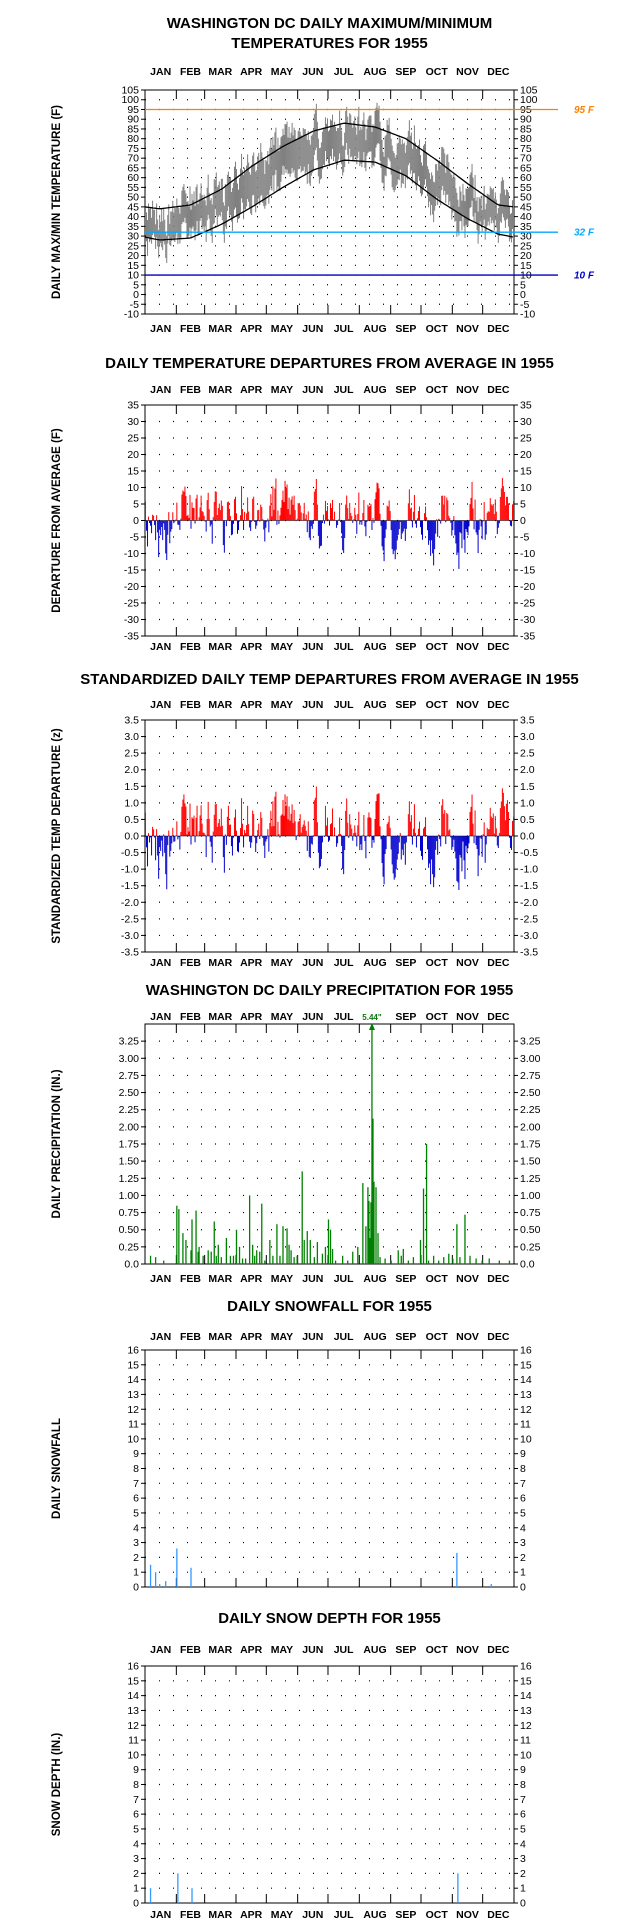 The height and width of the screenshot is (1924, 634). Describe the element at coordinates (130, 853) in the screenshot. I see `y-tick-label-left: -0.5` at that location.